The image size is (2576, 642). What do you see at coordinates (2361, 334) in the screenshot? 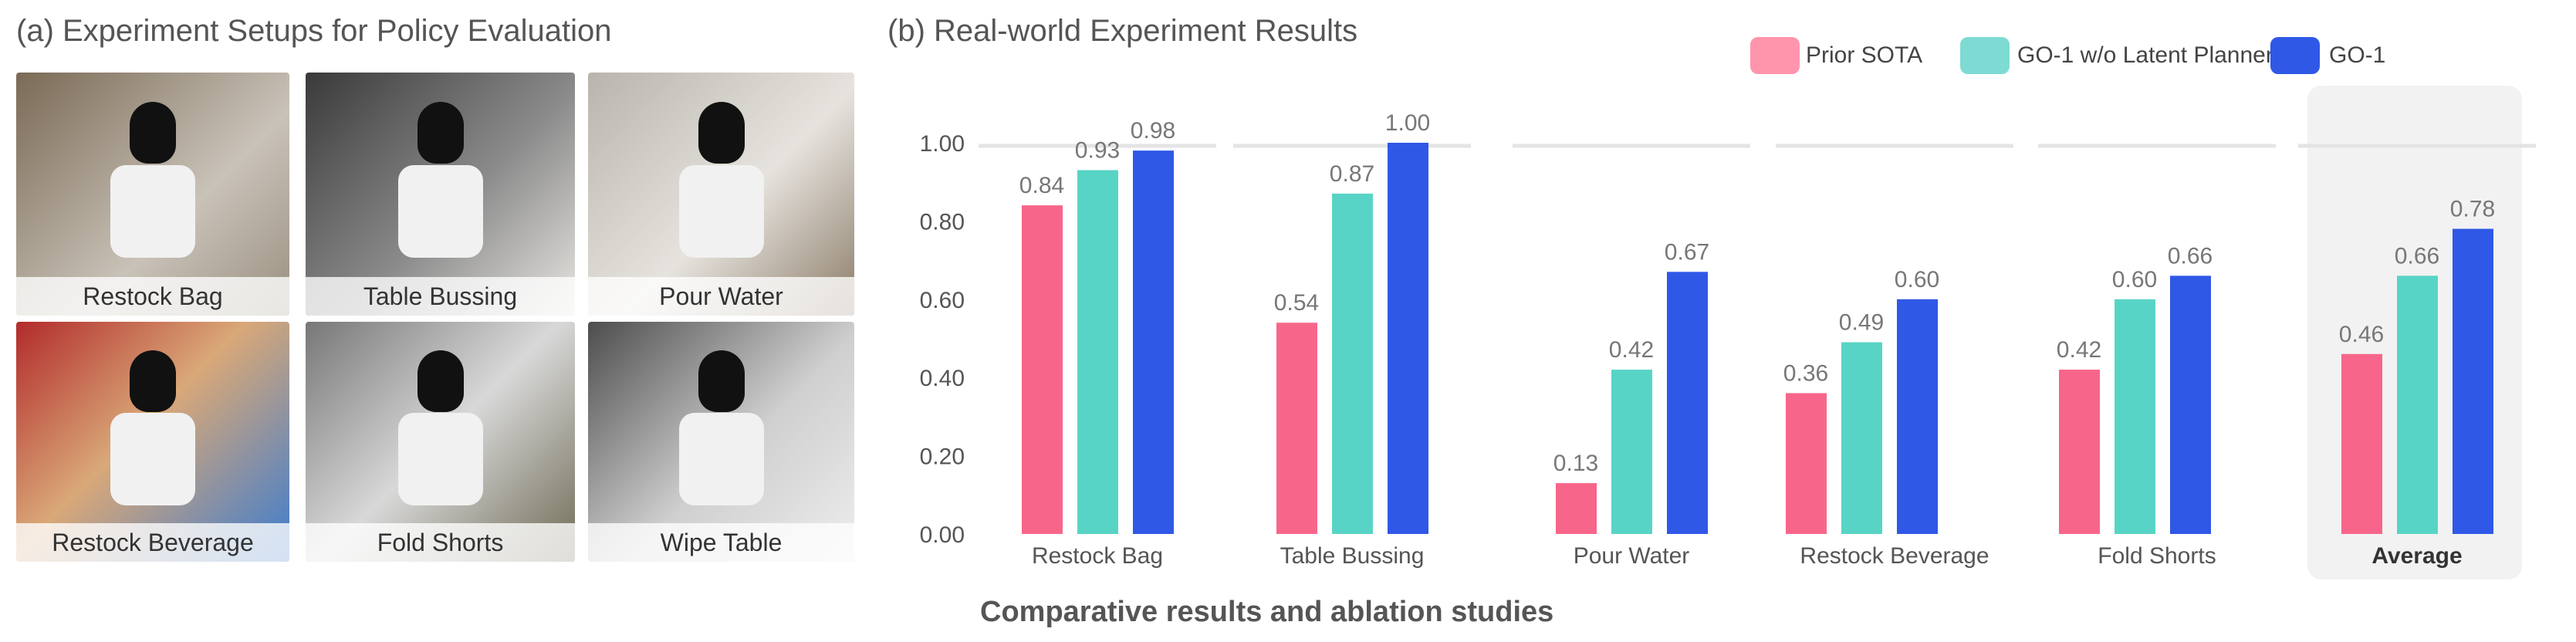
I see `data-label: 0.46` at bounding box center [2361, 334].